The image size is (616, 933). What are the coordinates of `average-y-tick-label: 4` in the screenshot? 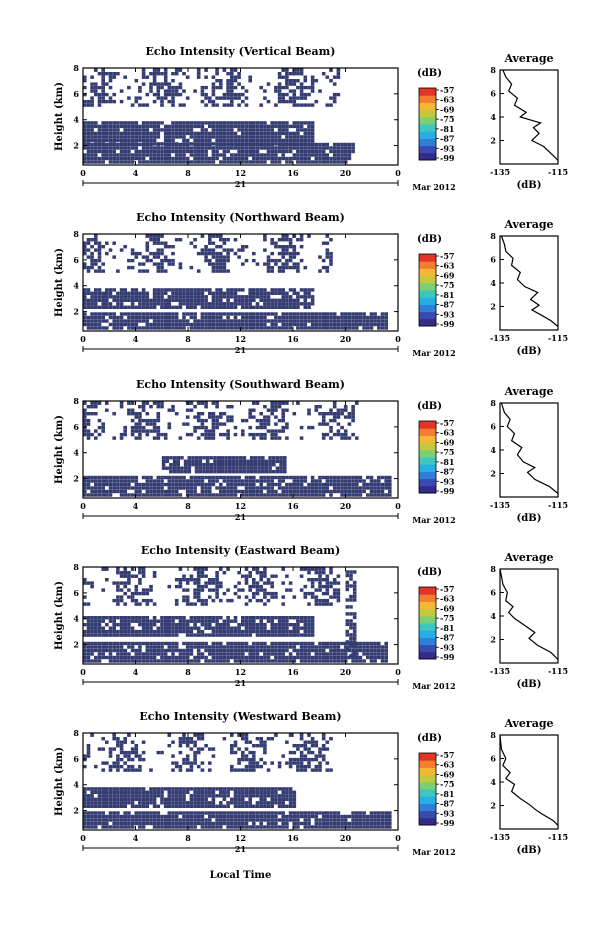 It's located at (493, 450).